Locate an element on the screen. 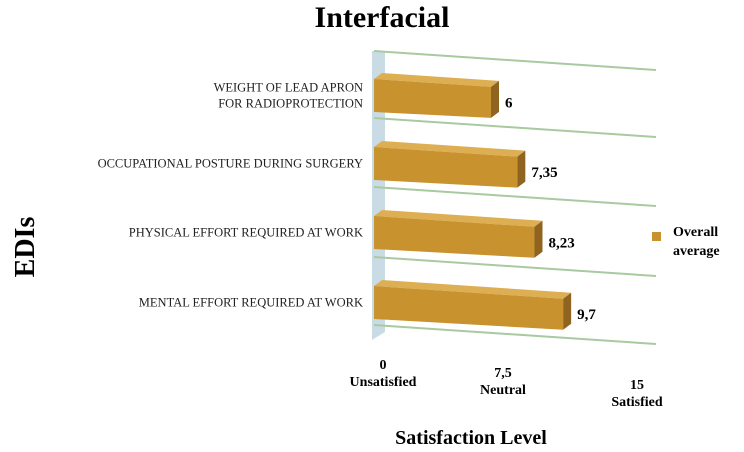 This screenshot has height=452, width=744. legend: Overall average is located at coordinates (686, 242).